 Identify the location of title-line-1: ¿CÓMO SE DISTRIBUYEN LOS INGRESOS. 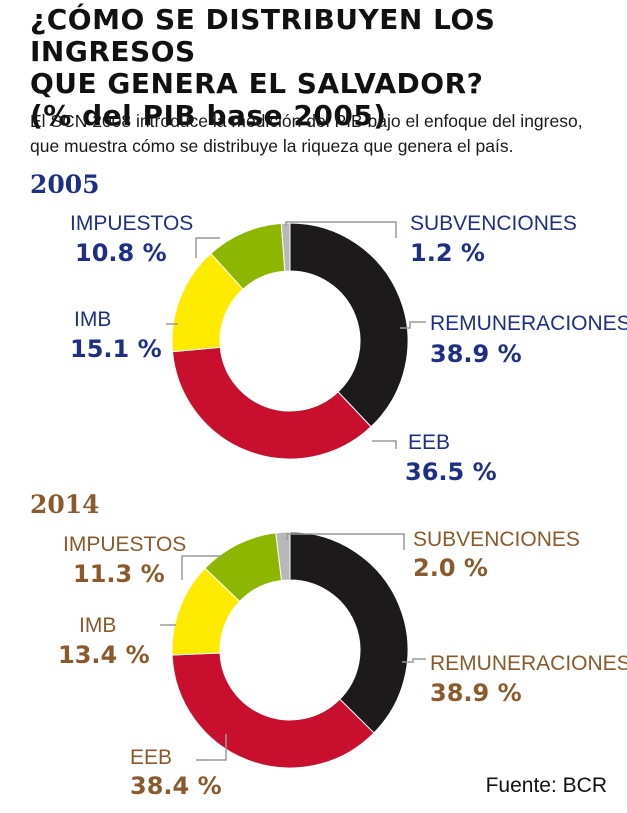
(263, 35).